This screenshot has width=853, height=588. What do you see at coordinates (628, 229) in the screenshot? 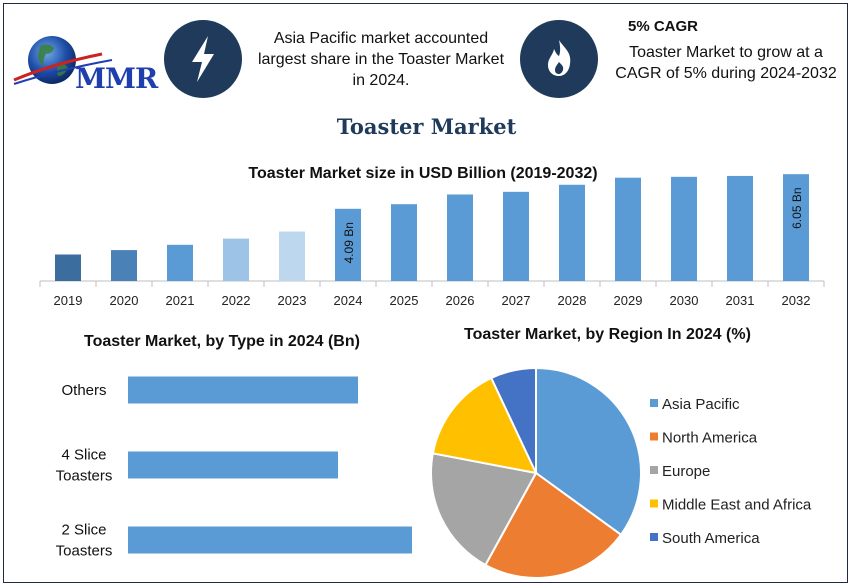
I see `bar-2029` at bounding box center [628, 229].